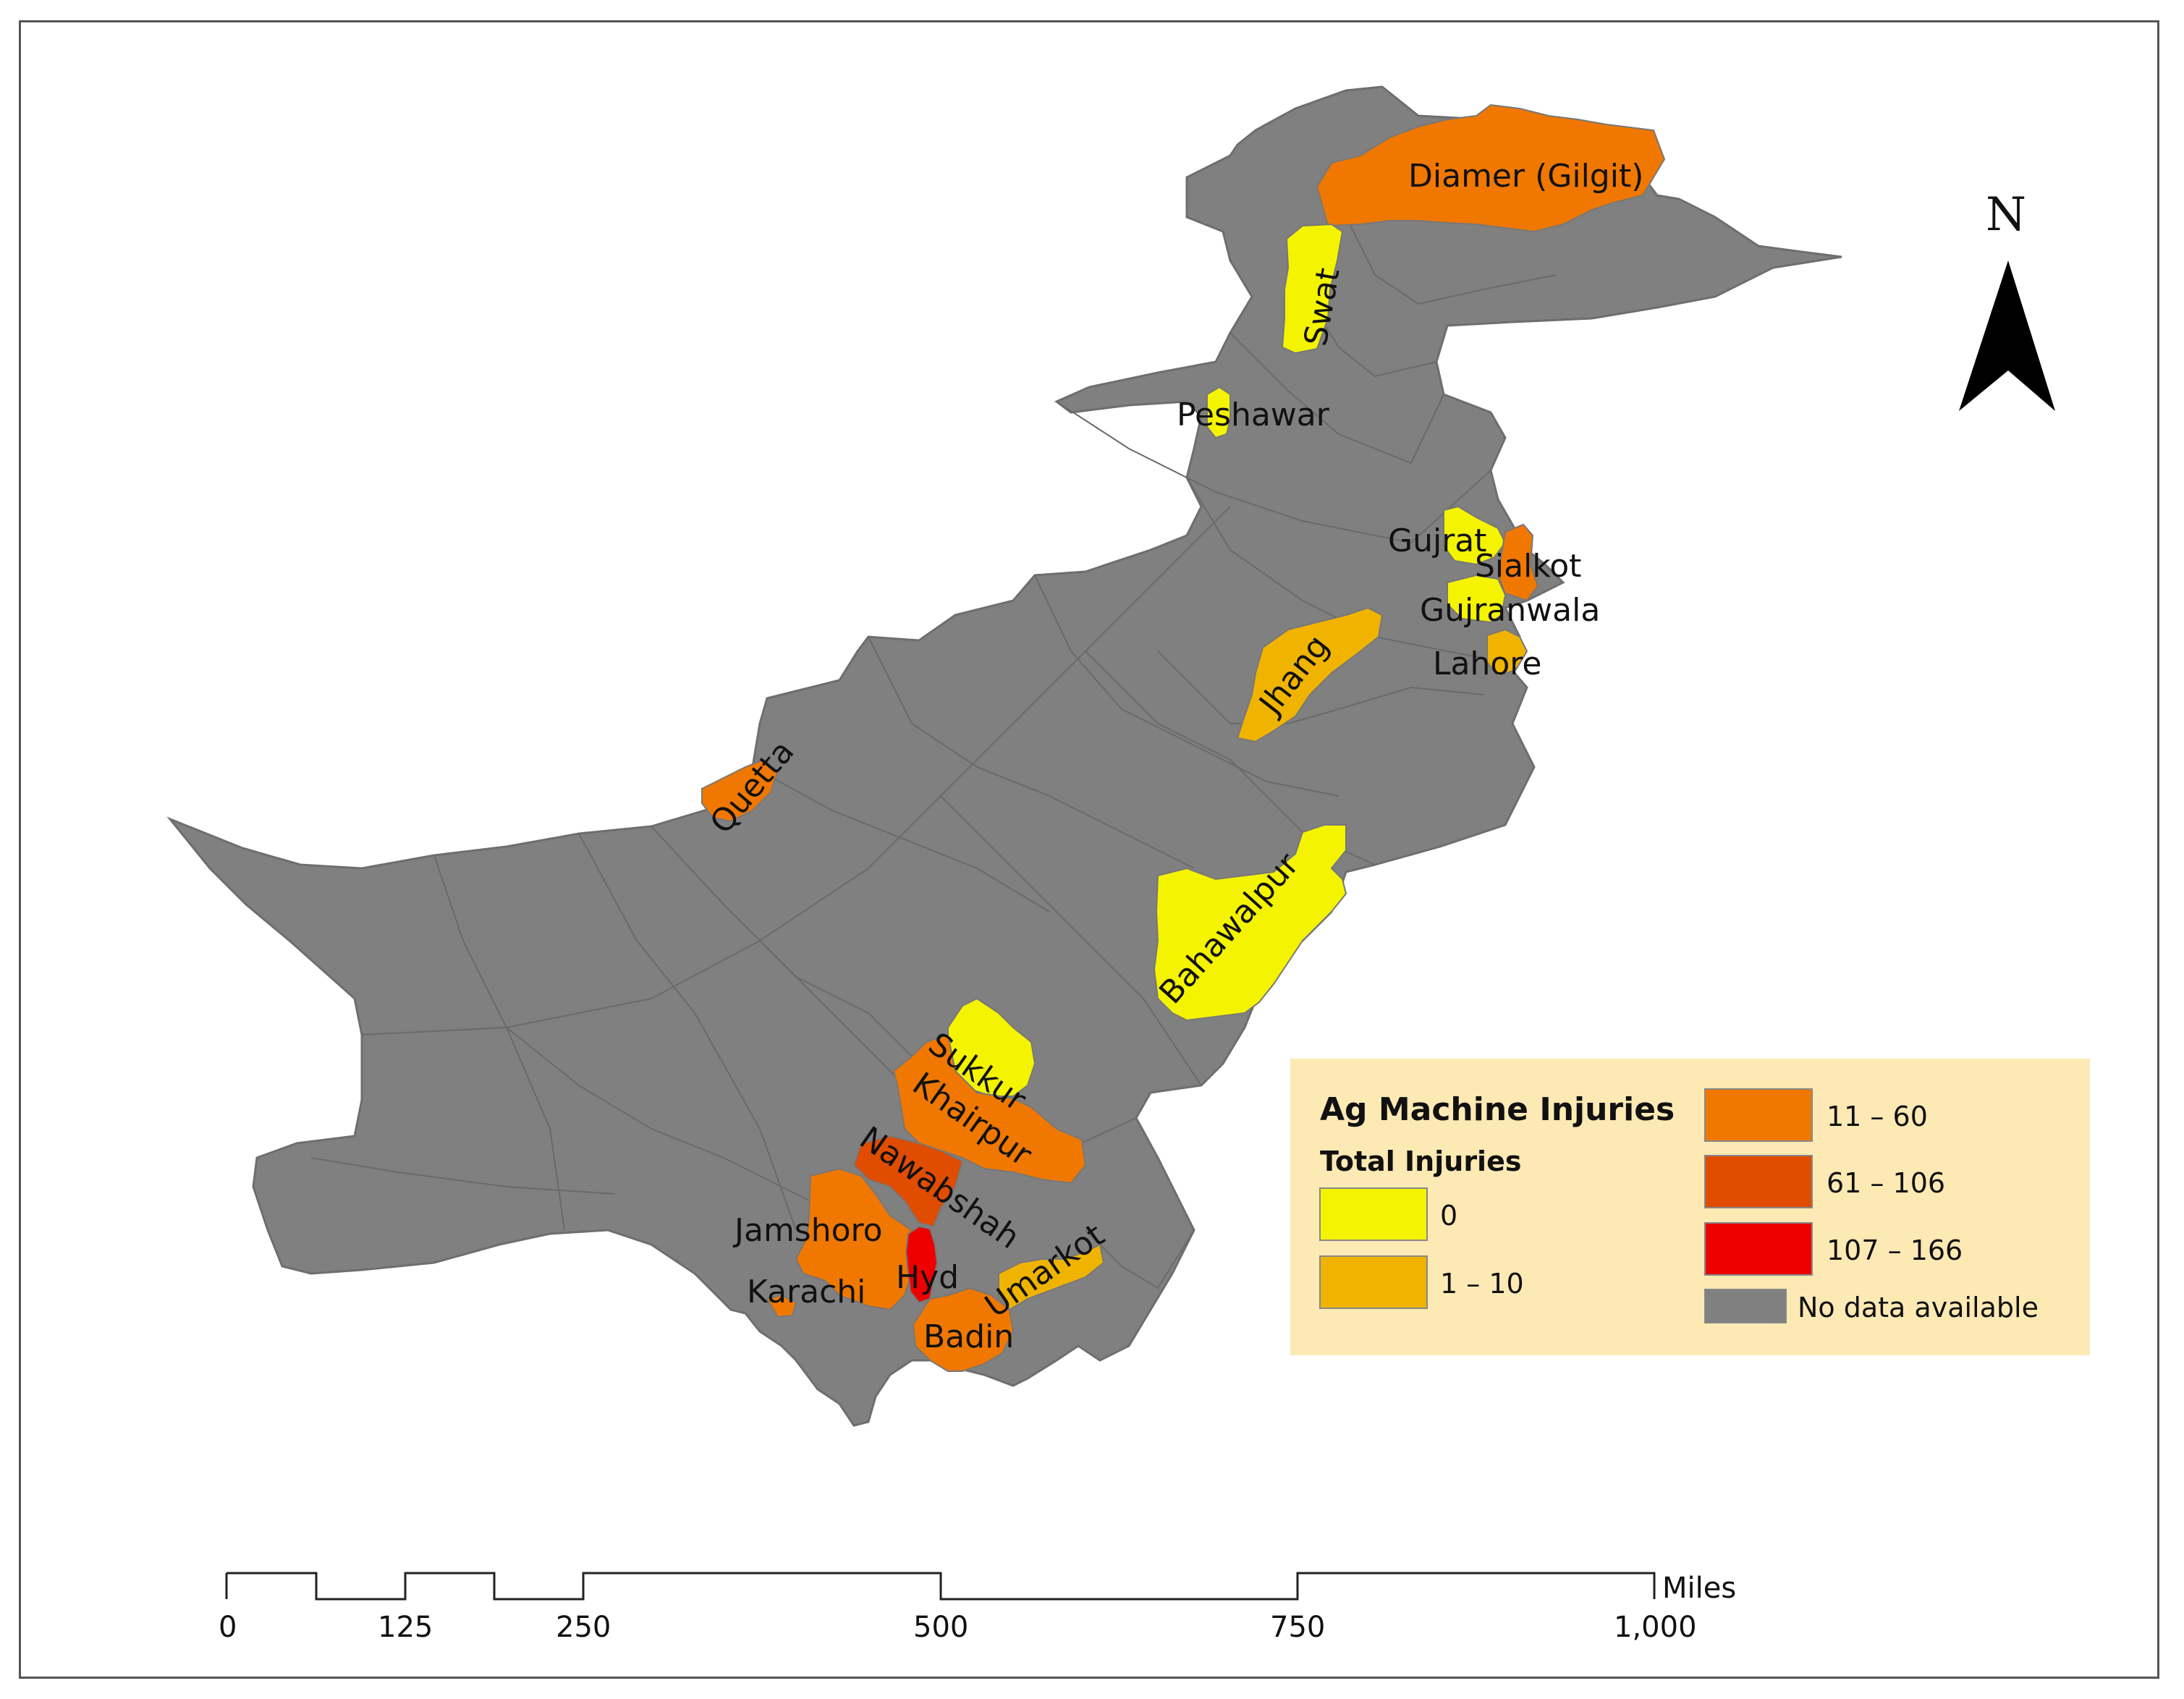 Image resolution: width=2184 pixels, height=1699 pixels. I want to click on district-karachi, so click(781, 1306).